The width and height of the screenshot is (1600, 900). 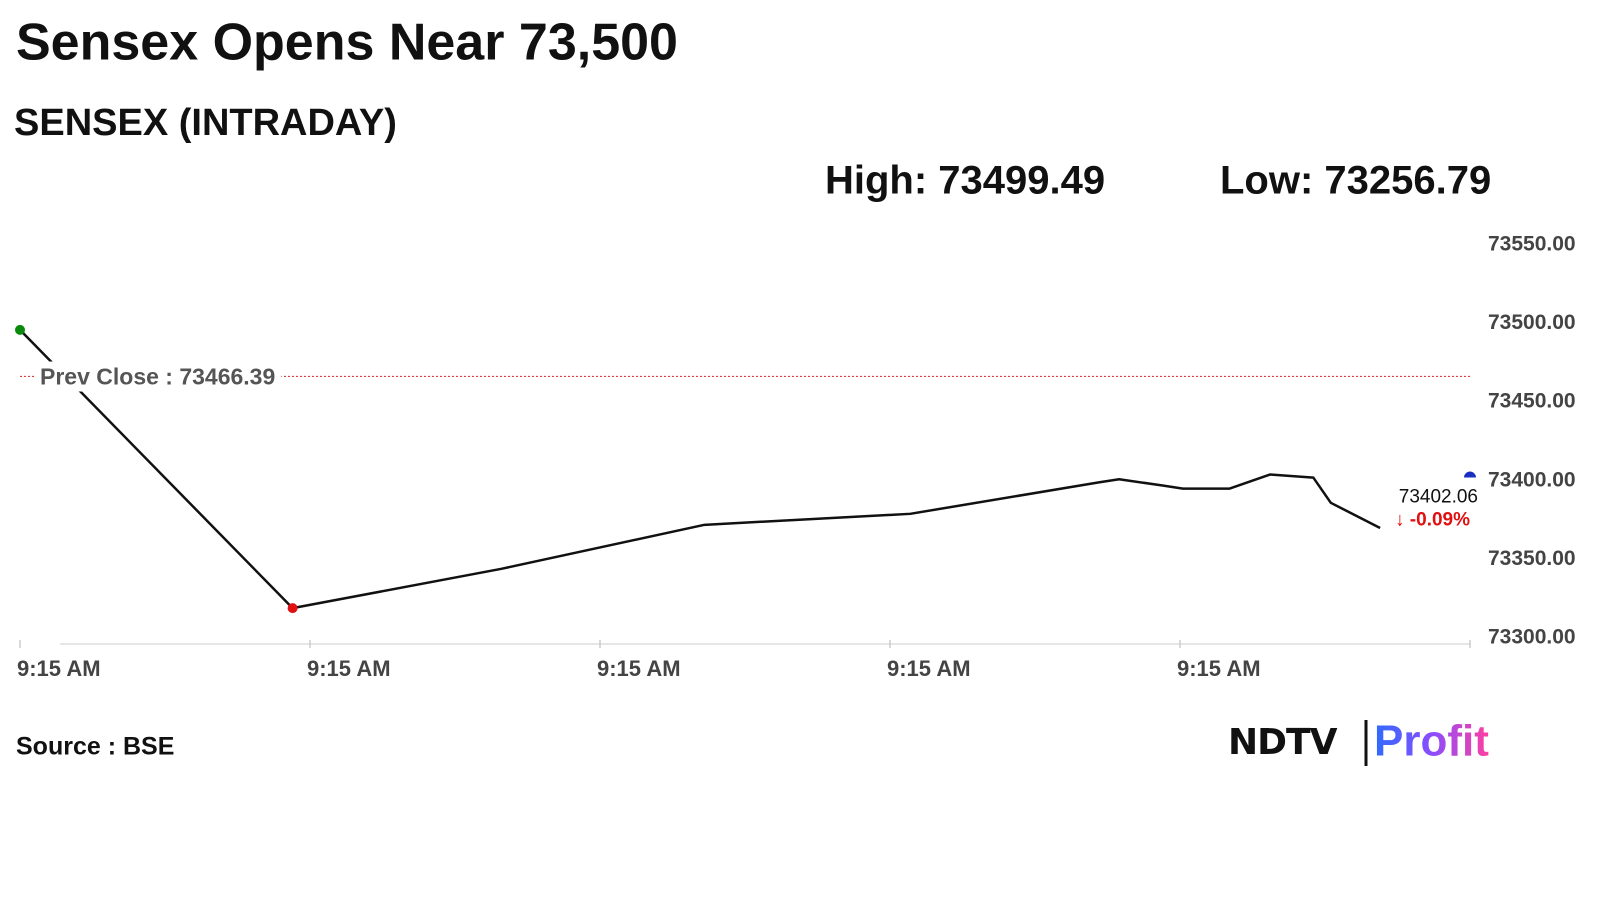 I want to click on y-tick-label: 73550.00, so click(x=1532, y=244).